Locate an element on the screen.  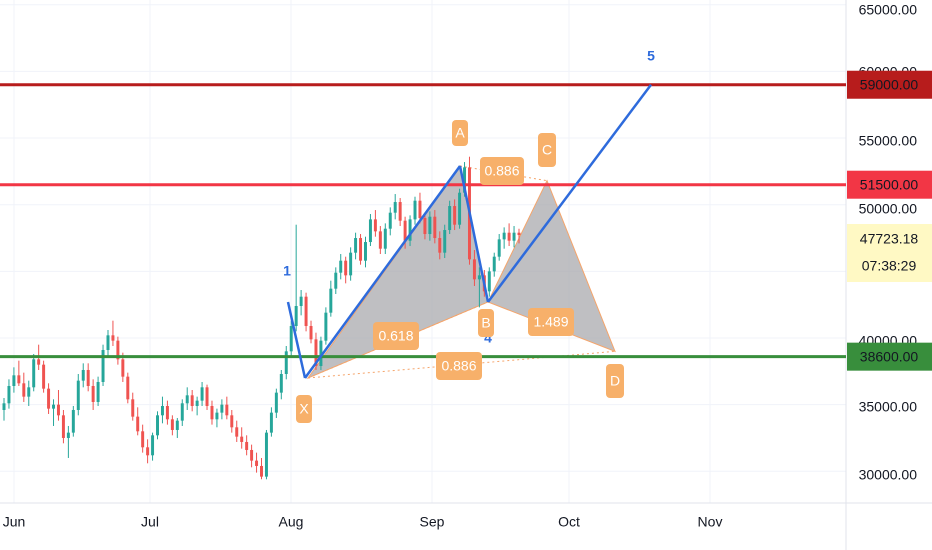
support-line-38600-label: 38600.00 is located at coordinates (889, 356).